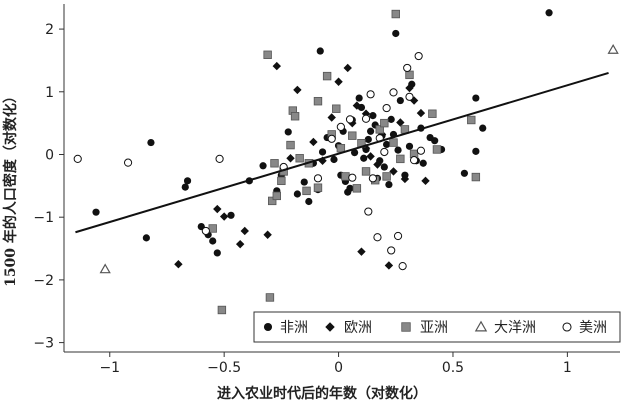 Image resolution: width=624 pixels, height=413 pixels. What do you see at coordinates (294, 328) in the screenshot?
I see `legend-label: 非洲` at bounding box center [294, 328].